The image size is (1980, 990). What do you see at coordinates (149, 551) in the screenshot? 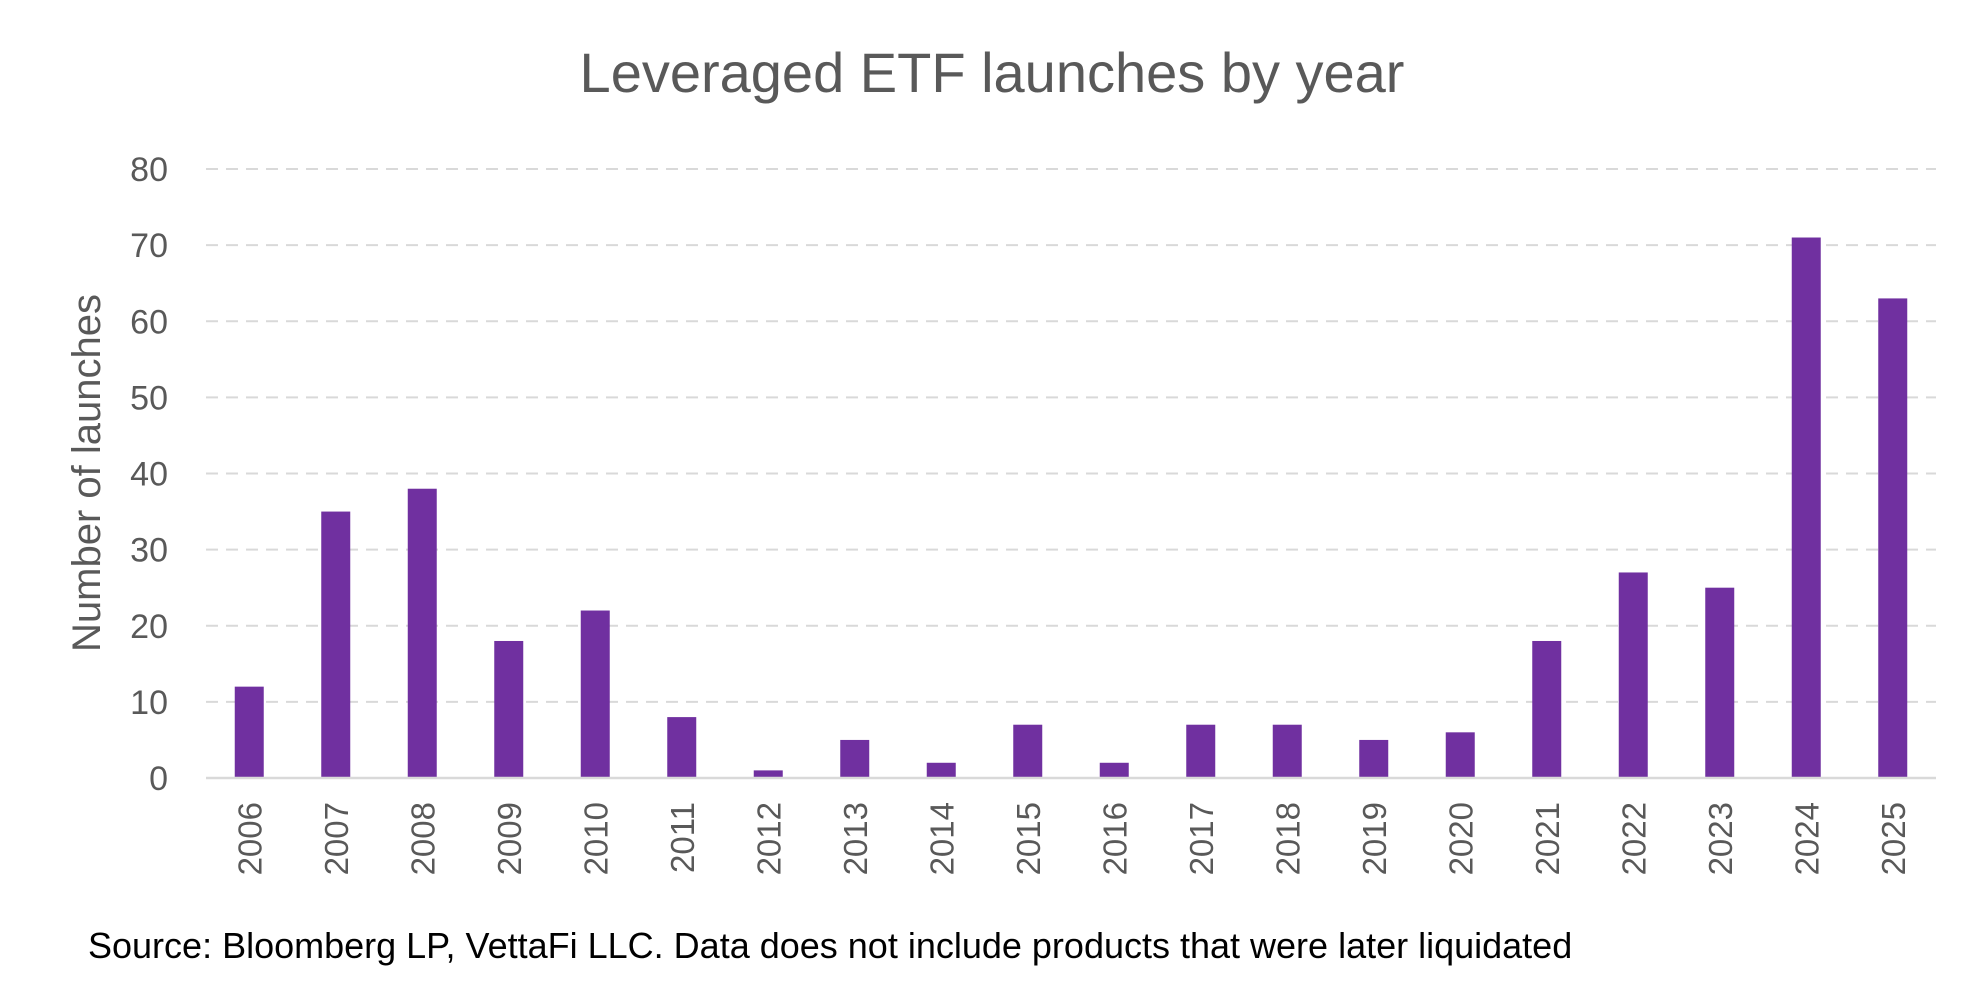
I see `y-tick-label: 30` at bounding box center [149, 551].